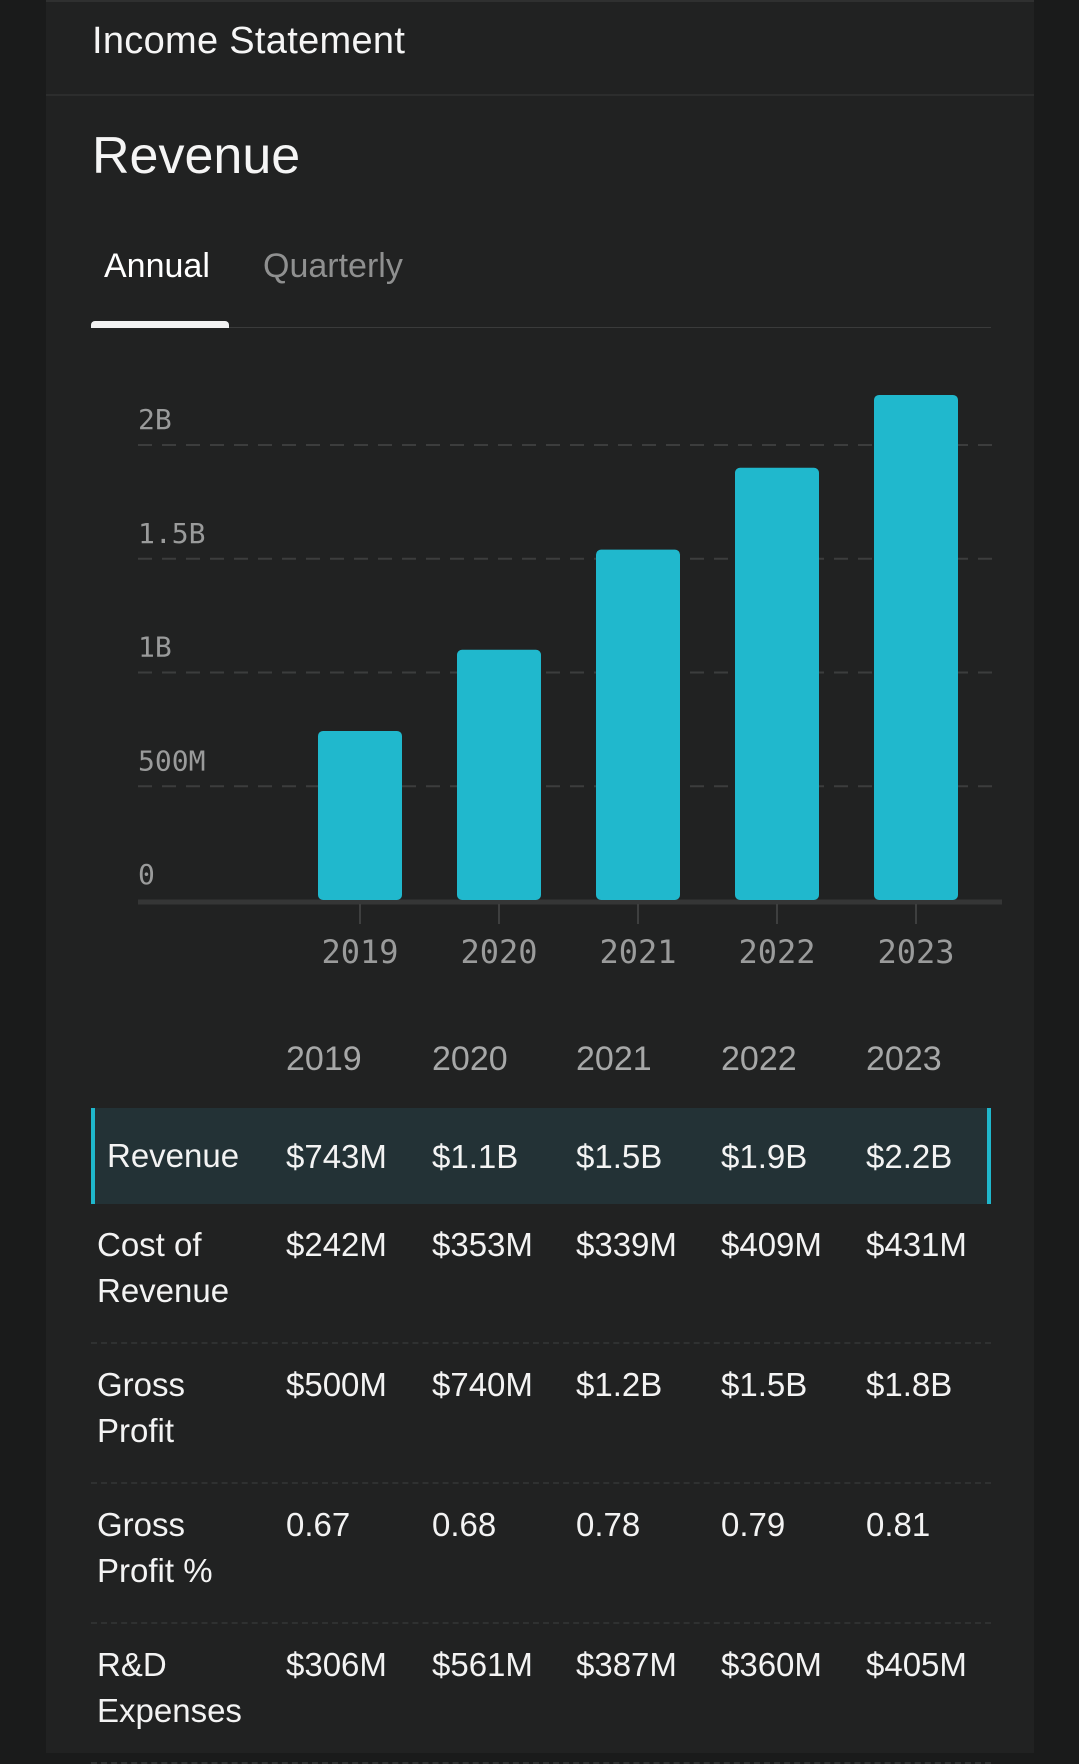 The width and height of the screenshot is (1079, 1764). I want to click on x-tick-label: 2023, so click(915, 952).